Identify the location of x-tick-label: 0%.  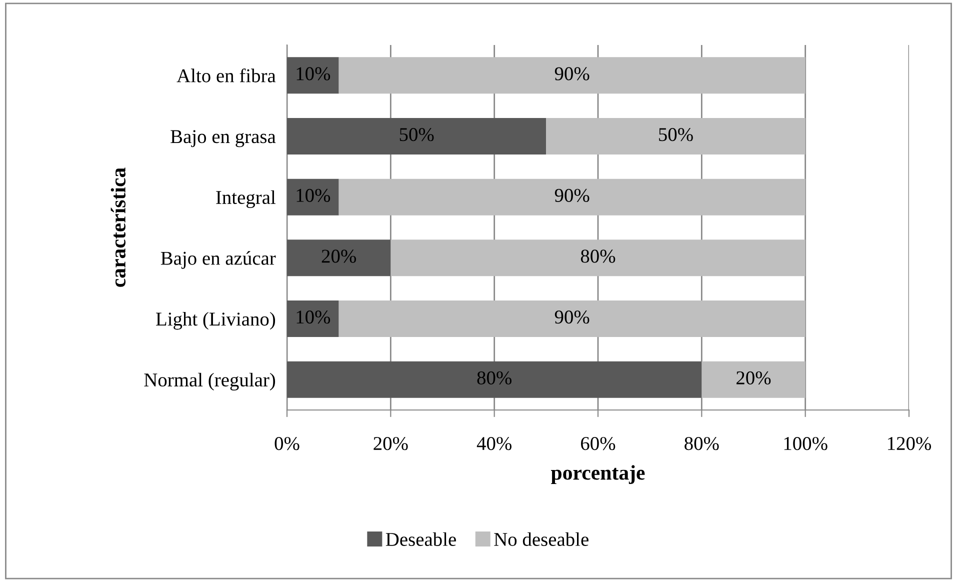
(287, 443).